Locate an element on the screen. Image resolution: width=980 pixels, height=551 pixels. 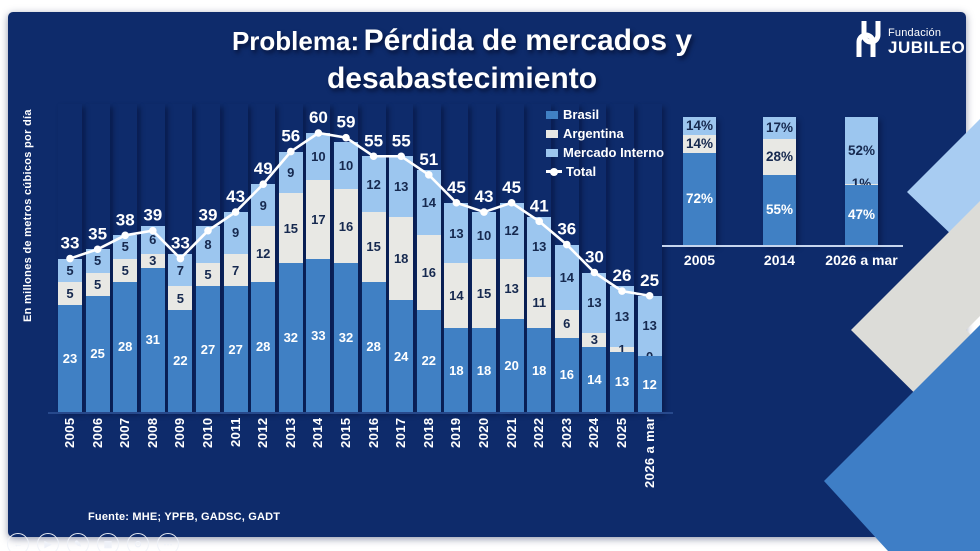
mini-bar-2014: 55% 28% 17% is located at coordinates (779, 181).